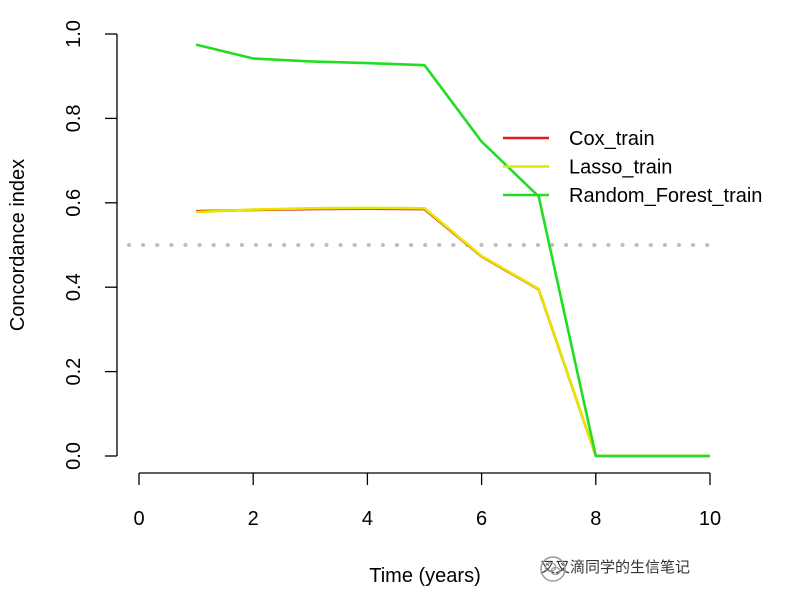 This screenshot has width=795, height=603. Describe the element at coordinates (710, 519) in the screenshot. I see `x-tick-label: 10` at that location.